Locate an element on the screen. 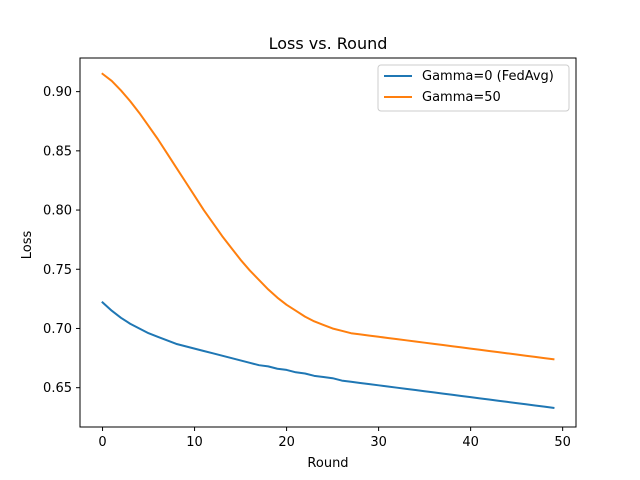 The image size is (640, 480). y-tick-label: 0.75 is located at coordinates (57, 270).